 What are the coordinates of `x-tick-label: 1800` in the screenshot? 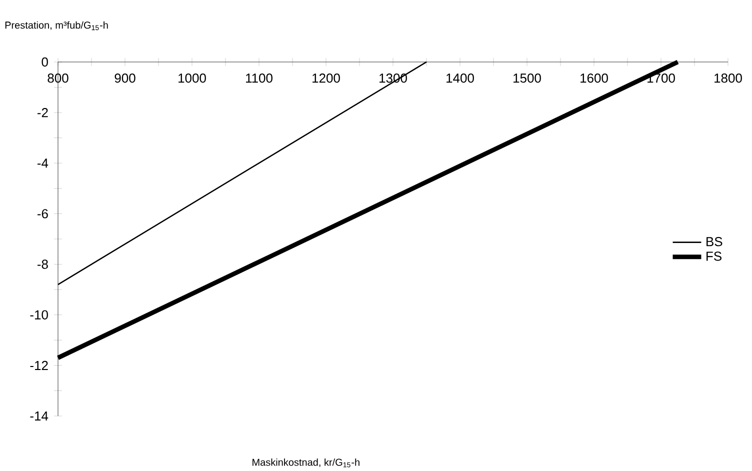 It's located at (728, 78).